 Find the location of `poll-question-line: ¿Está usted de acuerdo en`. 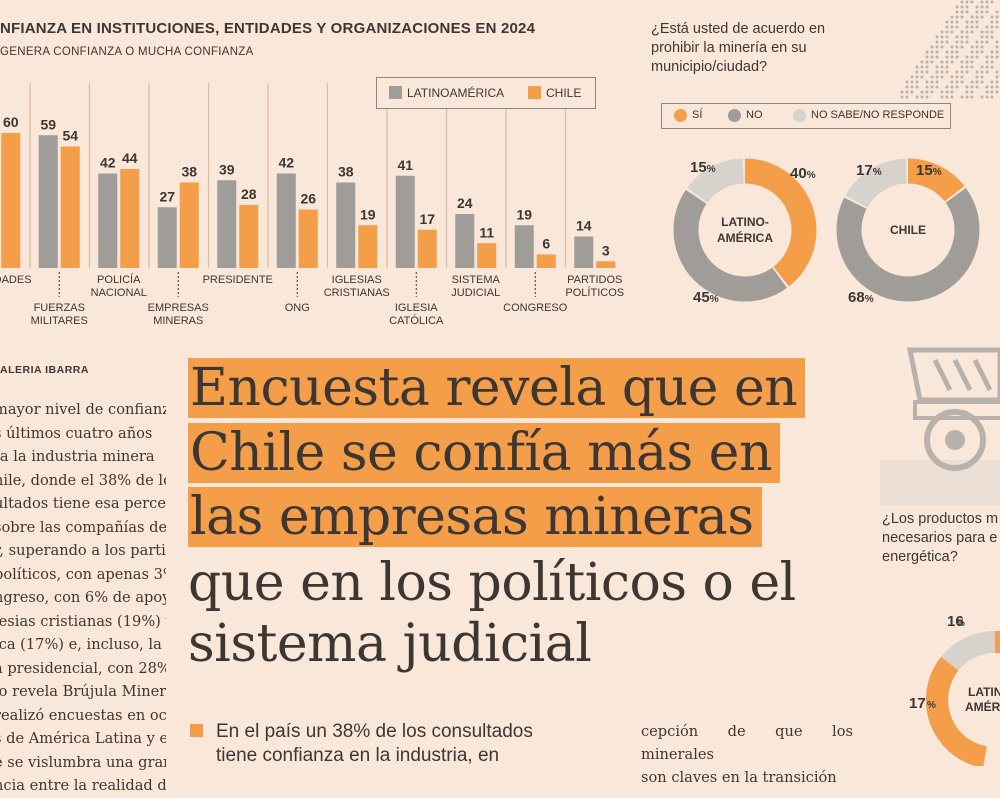

poll-question-line: ¿Está usted de acuerdo en is located at coordinates (738, 29).